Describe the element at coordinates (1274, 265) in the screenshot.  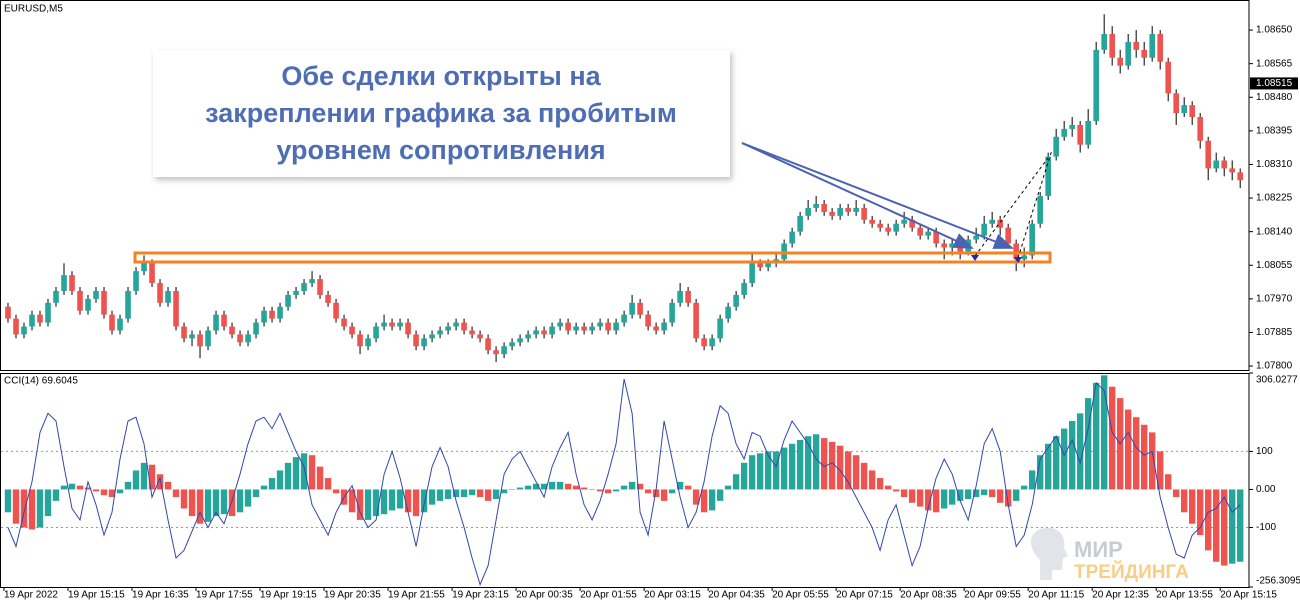
I see `y-tick-label: 1.08055` at that location.